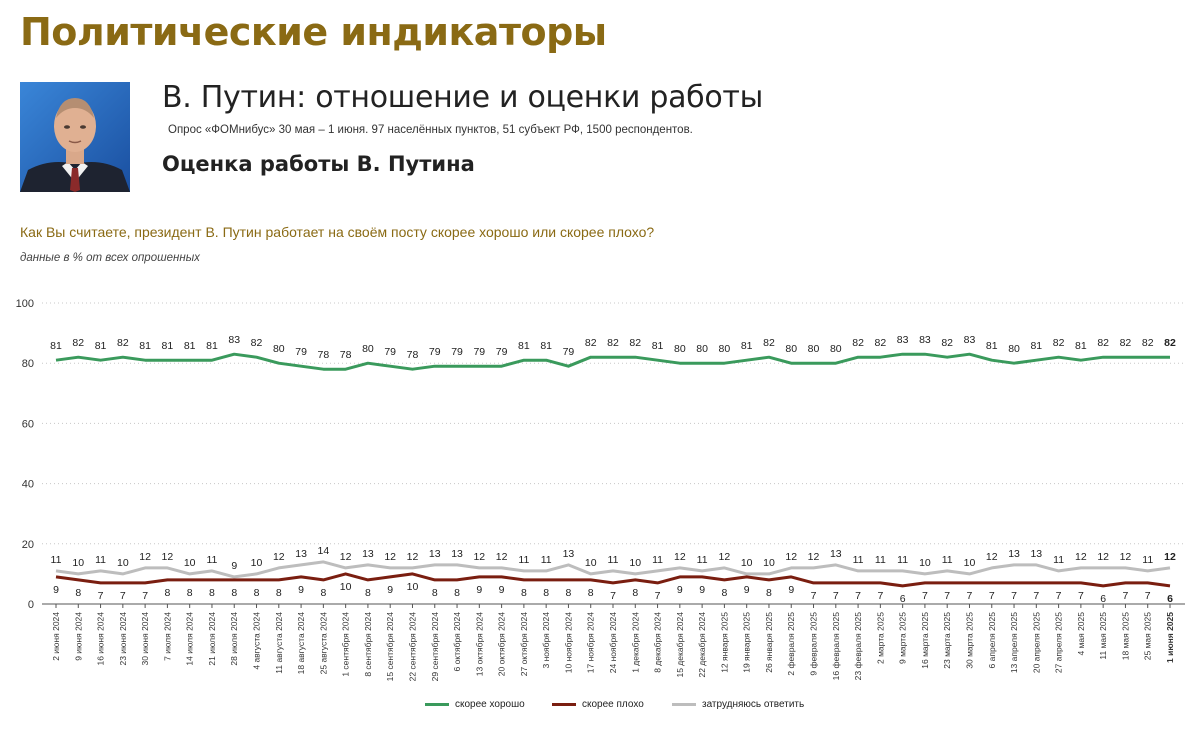  I want to click on x-tick-label: 8 сентября 2024, so click(368, 644).